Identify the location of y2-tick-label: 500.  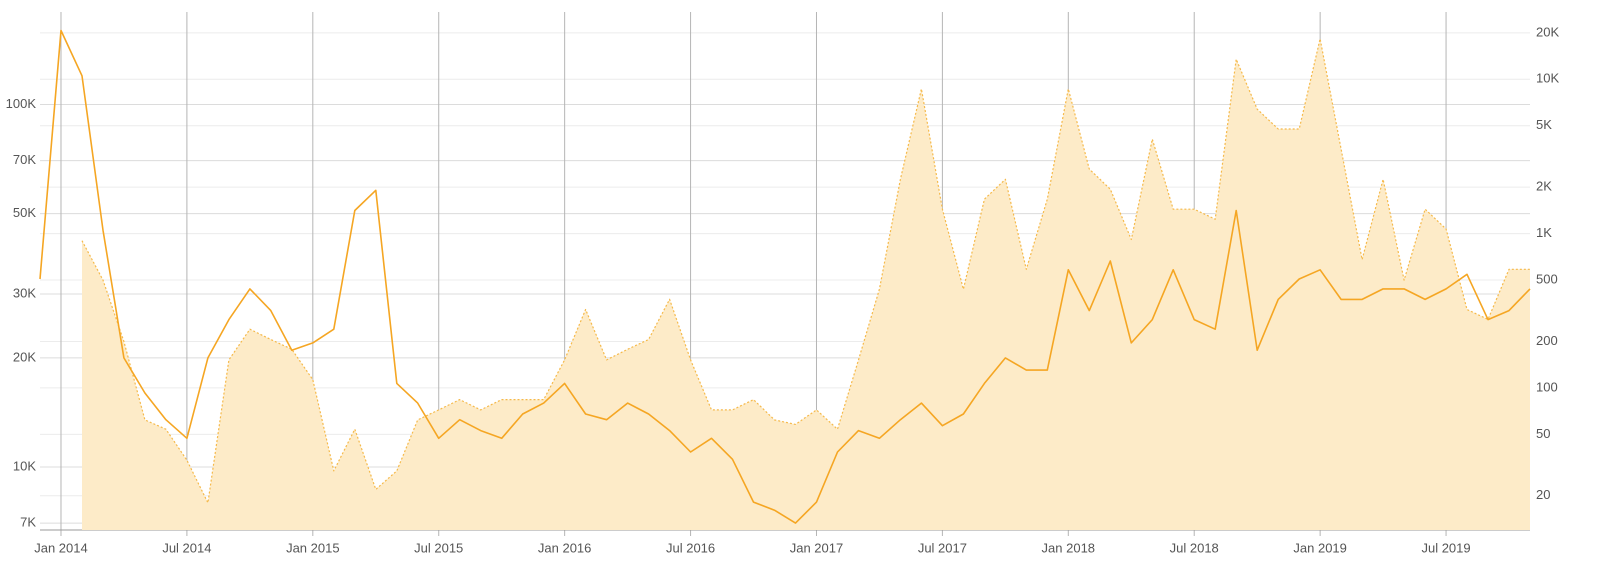
(1547, 278).